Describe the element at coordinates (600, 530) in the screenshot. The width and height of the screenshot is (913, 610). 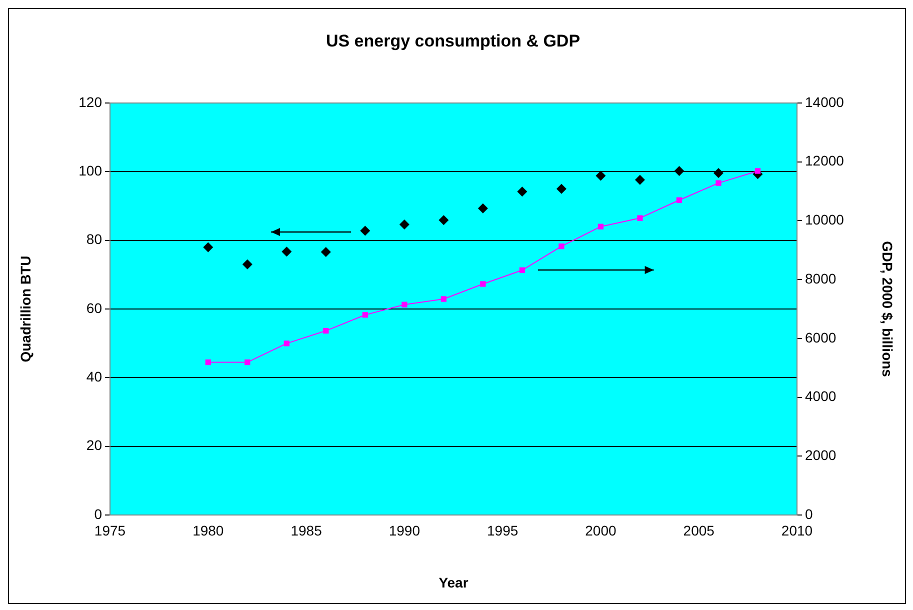
I see `x-tick-label: 2000` at that location.